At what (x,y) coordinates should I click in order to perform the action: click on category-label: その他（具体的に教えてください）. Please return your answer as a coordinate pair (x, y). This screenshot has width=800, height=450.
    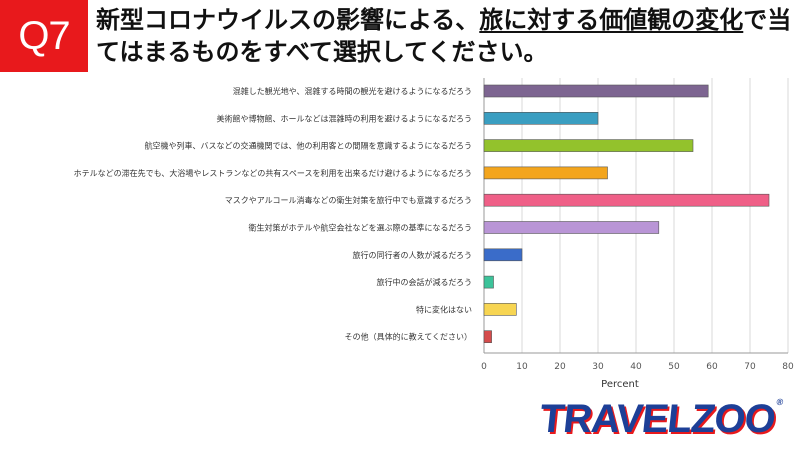
    Looking at the image, I should click on (408, 337).